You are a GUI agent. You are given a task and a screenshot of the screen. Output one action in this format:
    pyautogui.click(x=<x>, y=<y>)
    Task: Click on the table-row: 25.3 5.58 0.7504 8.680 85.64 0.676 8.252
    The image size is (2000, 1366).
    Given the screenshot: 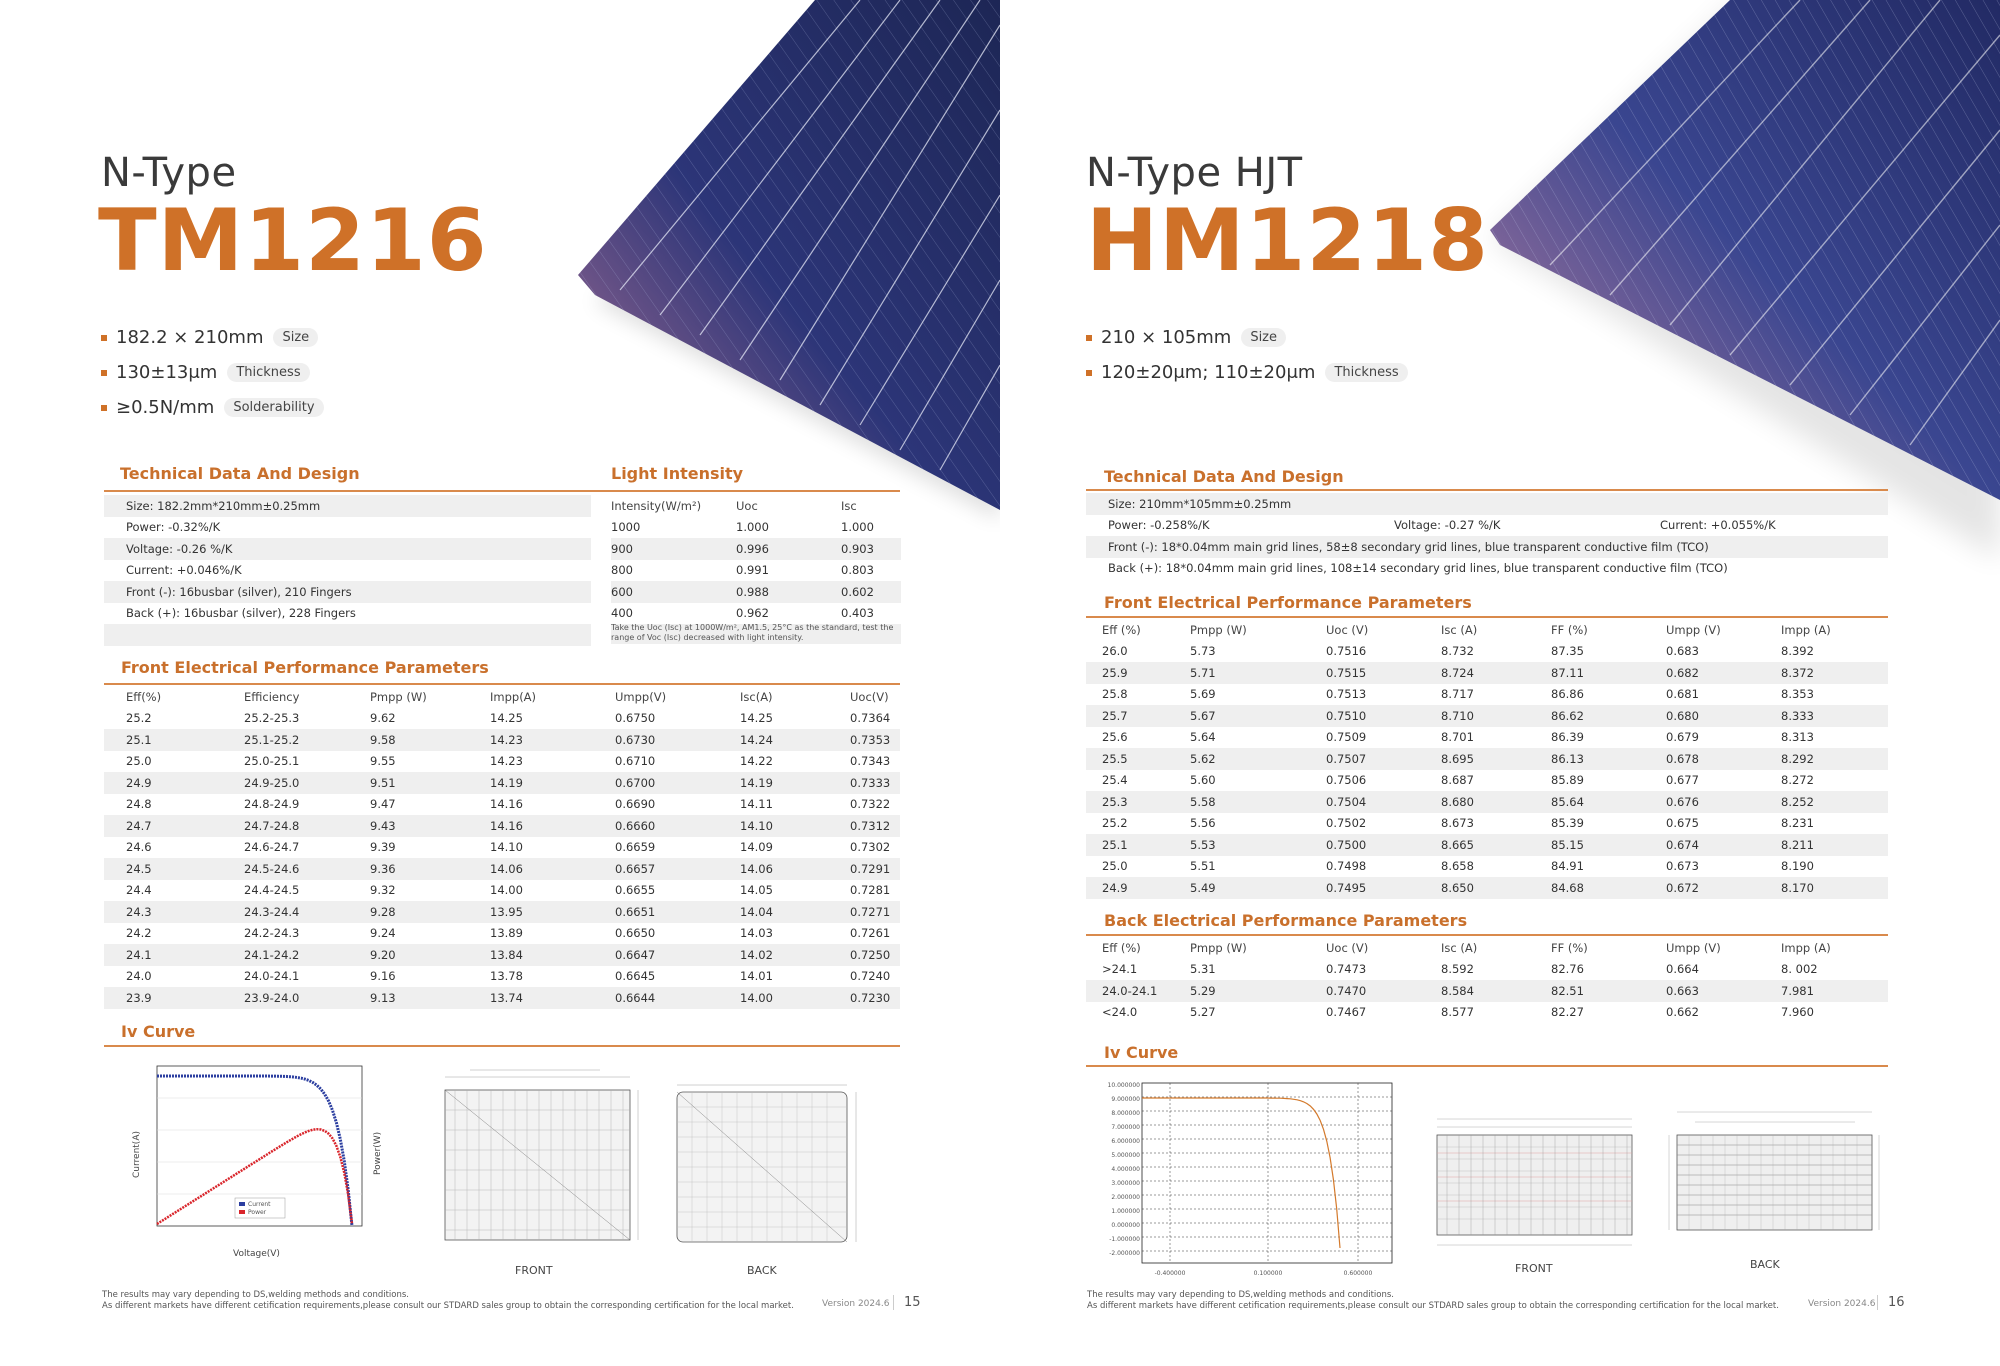 What is the action you would take?
    pyautogui.click(x=1487, y=802)
    